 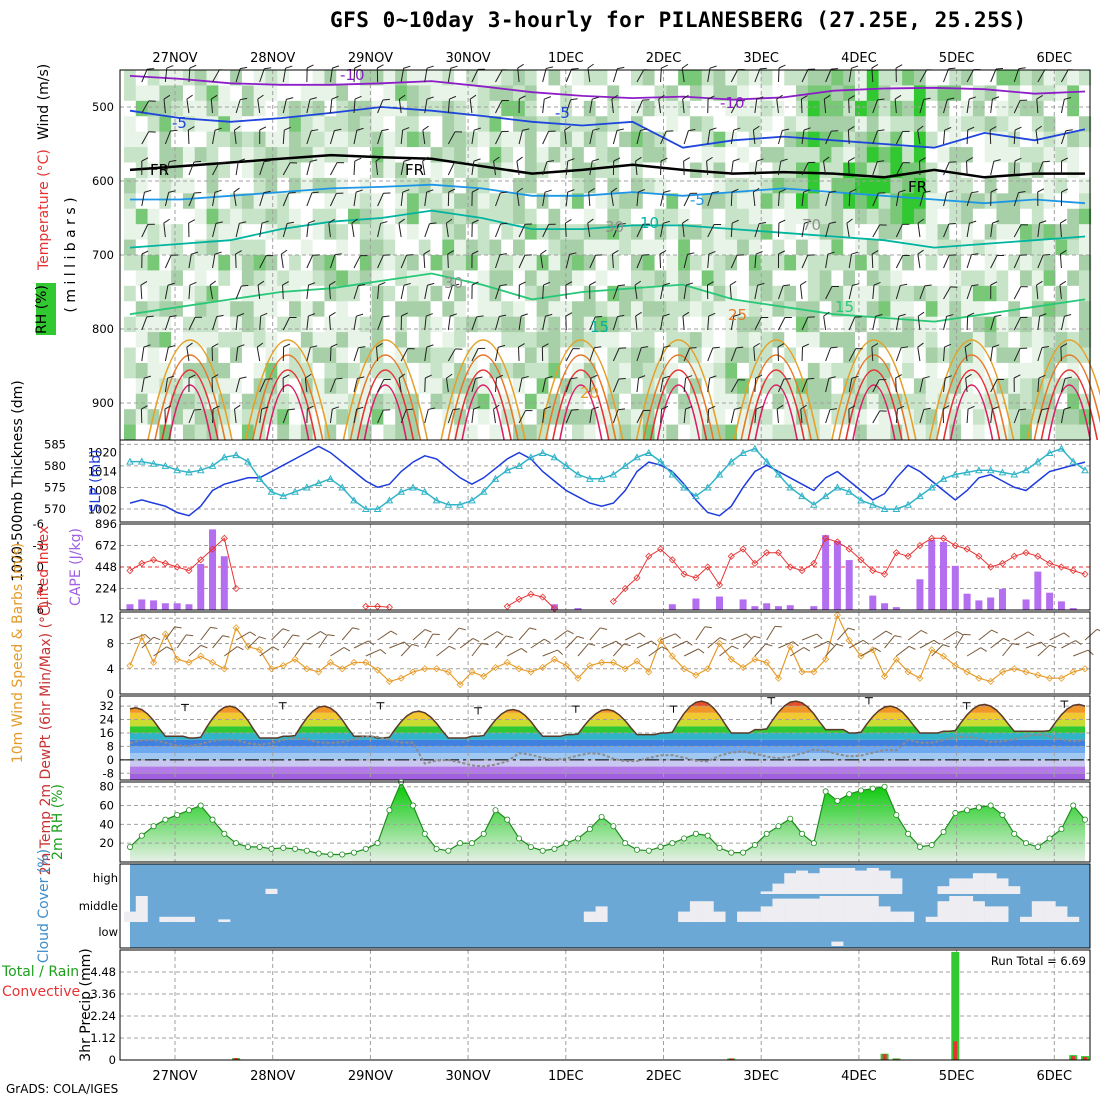 I want to click on cape-bar, so click(x=814, y=608).